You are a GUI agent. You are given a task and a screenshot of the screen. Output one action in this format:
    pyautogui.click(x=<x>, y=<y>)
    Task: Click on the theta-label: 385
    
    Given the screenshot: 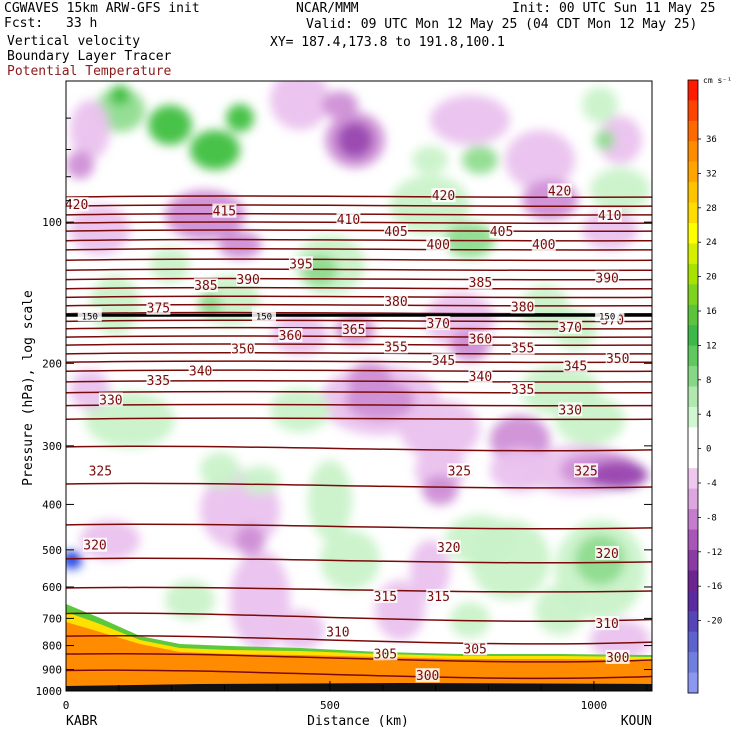 What is the action you would take?
    pyautogui.click(x=205, y=286)
    